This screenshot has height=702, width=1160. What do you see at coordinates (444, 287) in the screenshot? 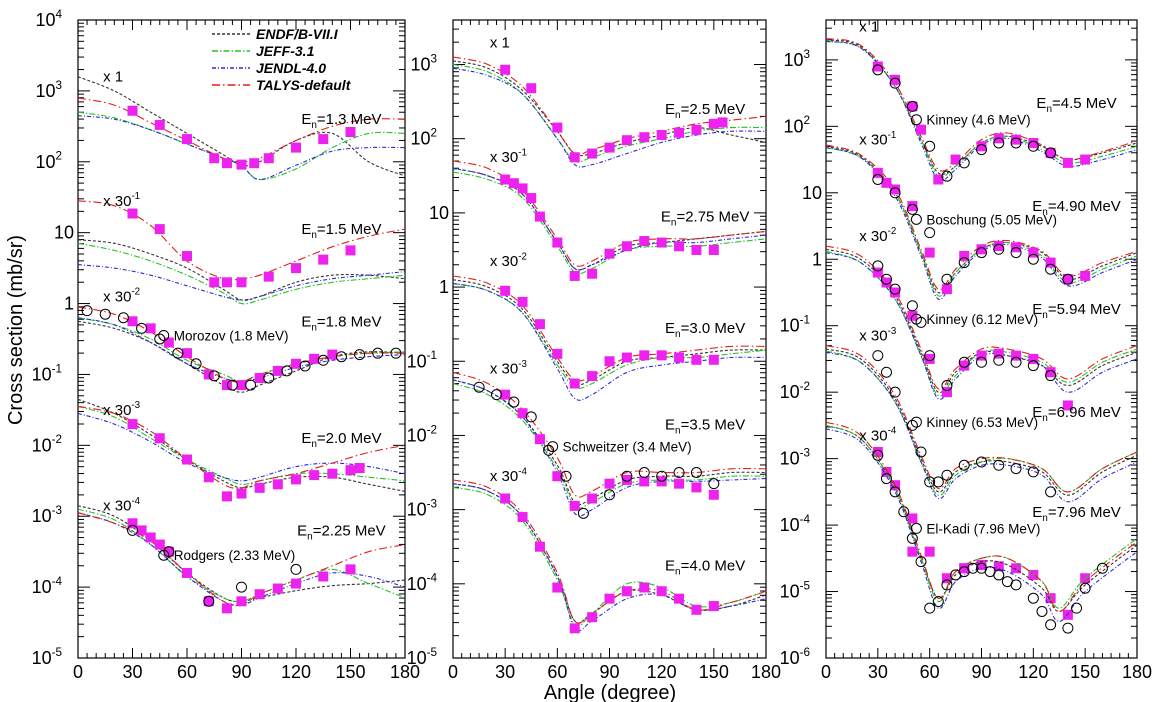
I see `y-tick-label: 1` at bounding box center [444, 287].